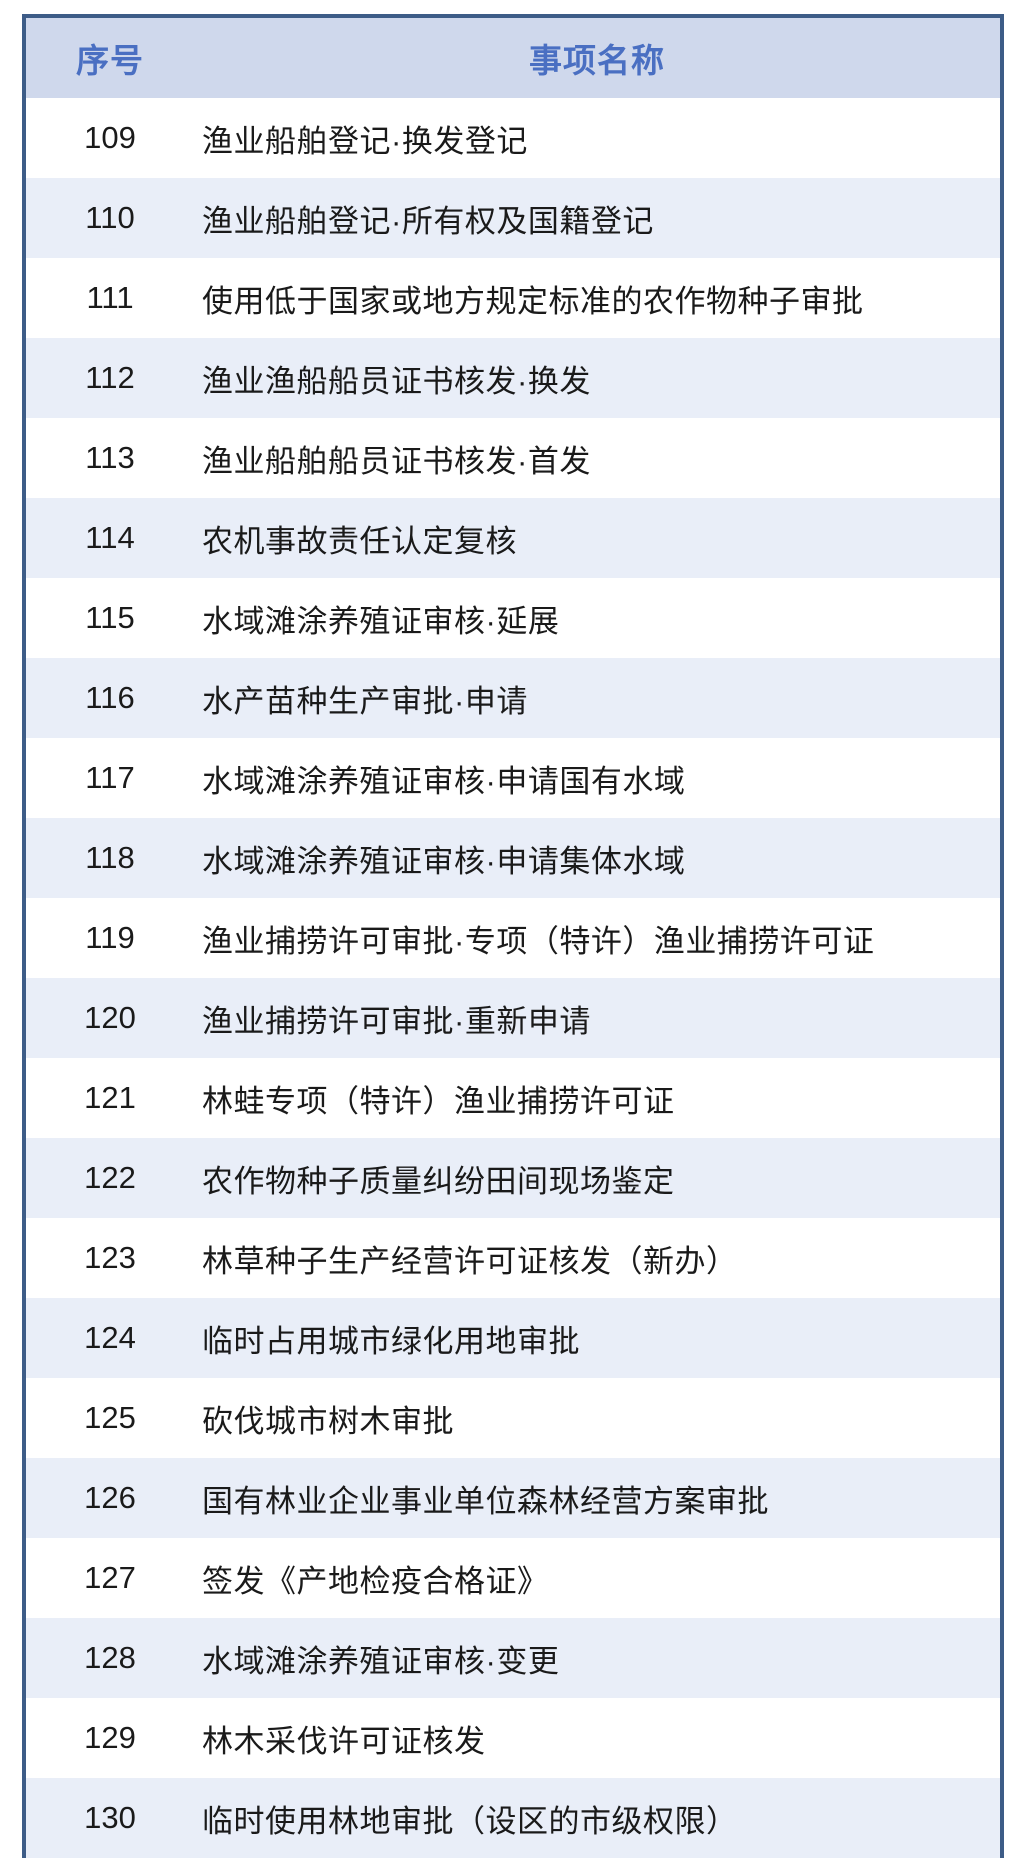 The width and height of the screenshot is (1018, 1873). What do you see at coordinates (110, 137) in the screenshot?
I see `row-number: 109` at bounding box center [110, 137].